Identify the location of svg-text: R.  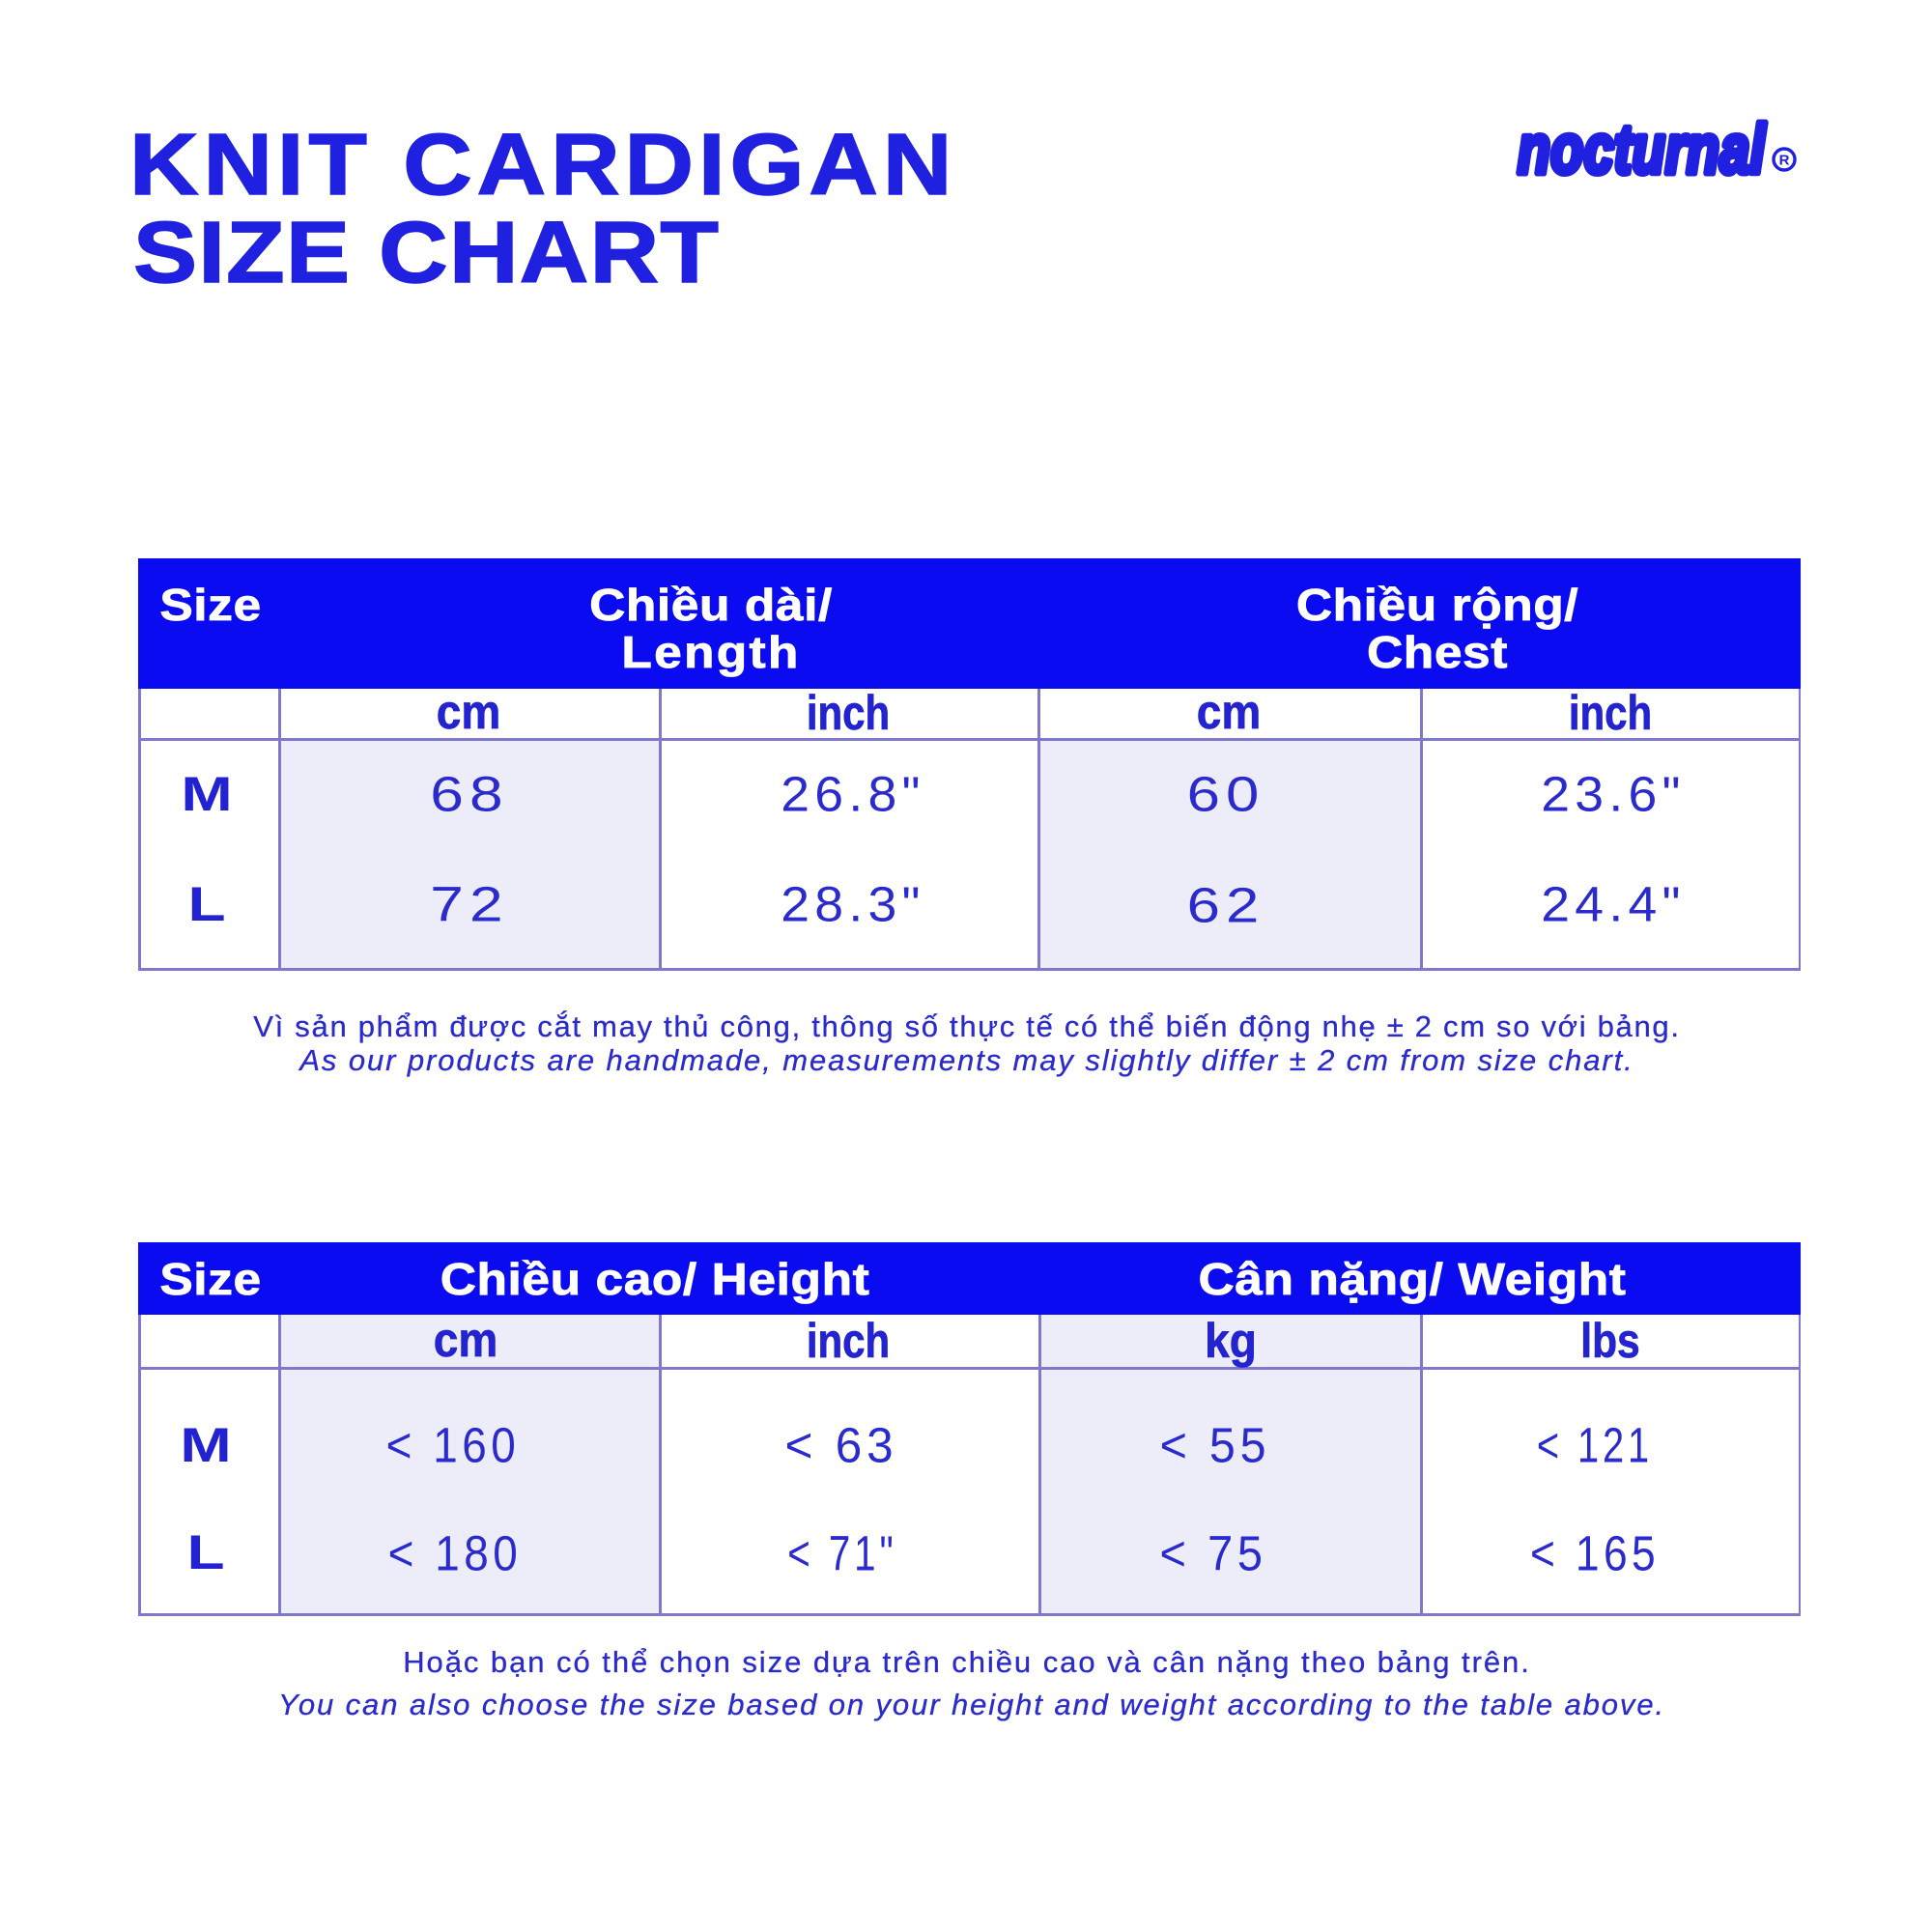
(1784, 161).